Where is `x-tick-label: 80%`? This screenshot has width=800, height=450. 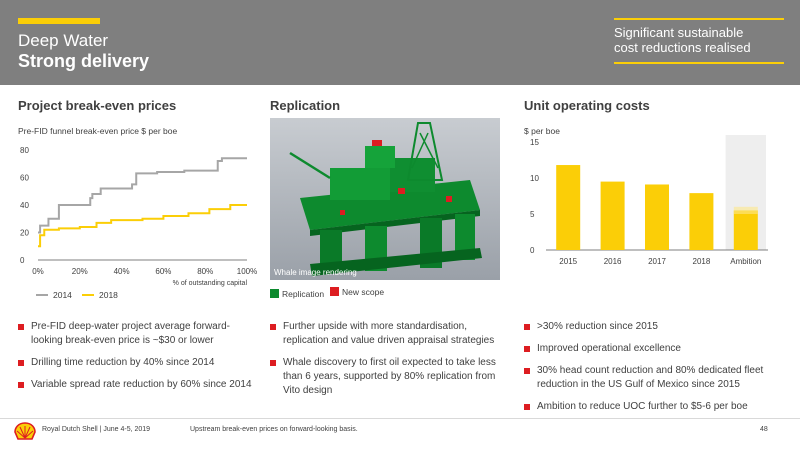
x-tick-label: 80% is located at coordinates (205, 271).